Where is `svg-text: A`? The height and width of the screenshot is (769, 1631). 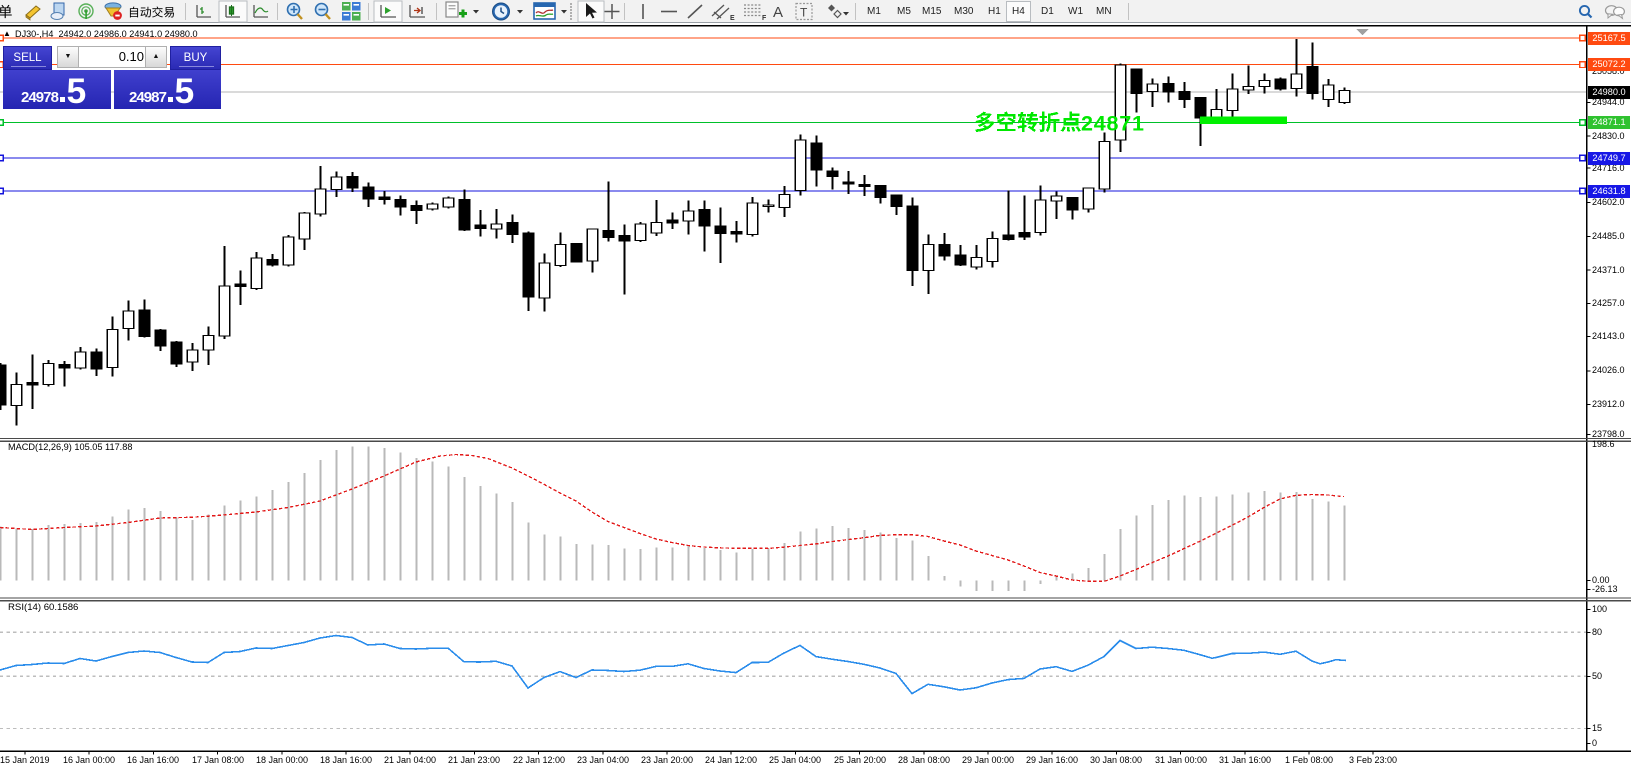
svg-text: A is located at coordinates (778, 12).